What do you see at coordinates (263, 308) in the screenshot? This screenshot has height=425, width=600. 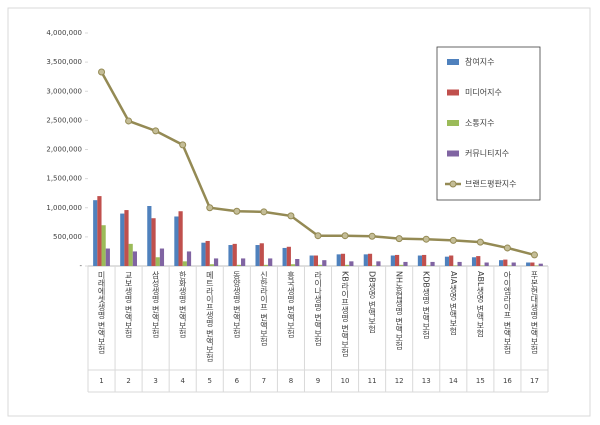 I see `x-tick-label: 신한라이프 변액보험` at bounding box center [263, 308].